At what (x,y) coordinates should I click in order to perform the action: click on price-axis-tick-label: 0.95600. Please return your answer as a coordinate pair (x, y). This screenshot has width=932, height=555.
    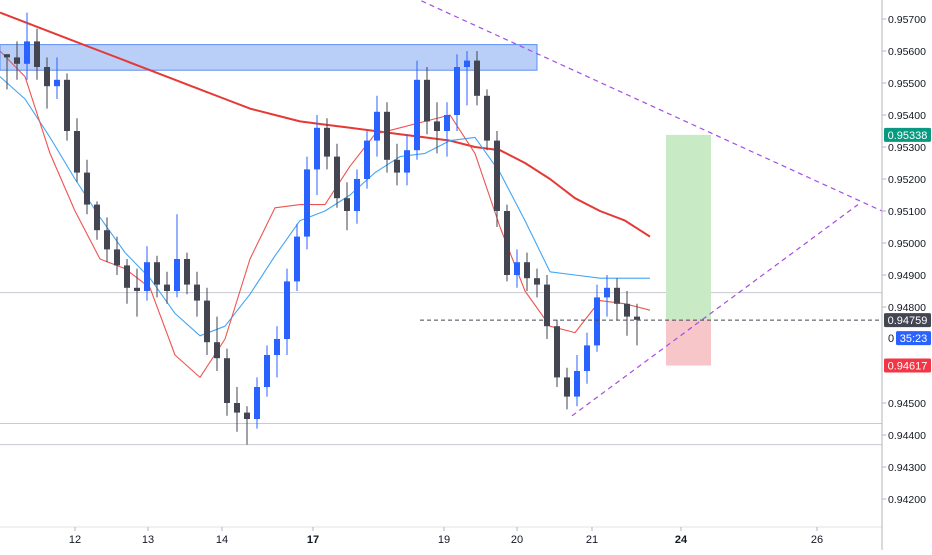
    Looking at the image, I should click on (907, 52).